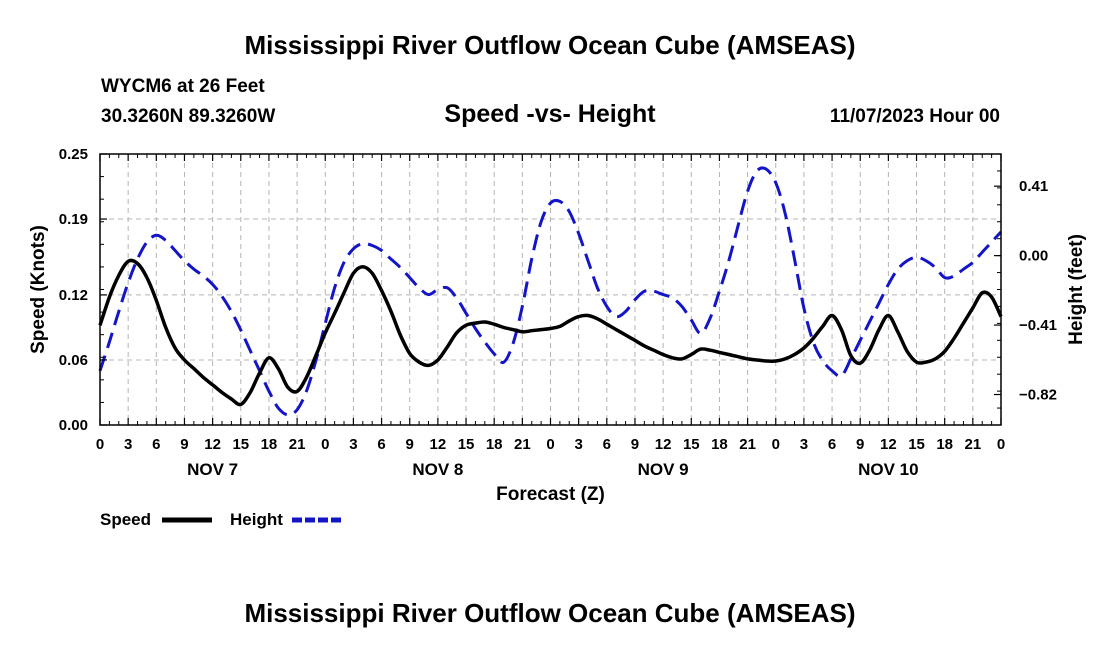 The image size is (1100, 650). I want to click on legend-height-label: Height, so click(256, 519).